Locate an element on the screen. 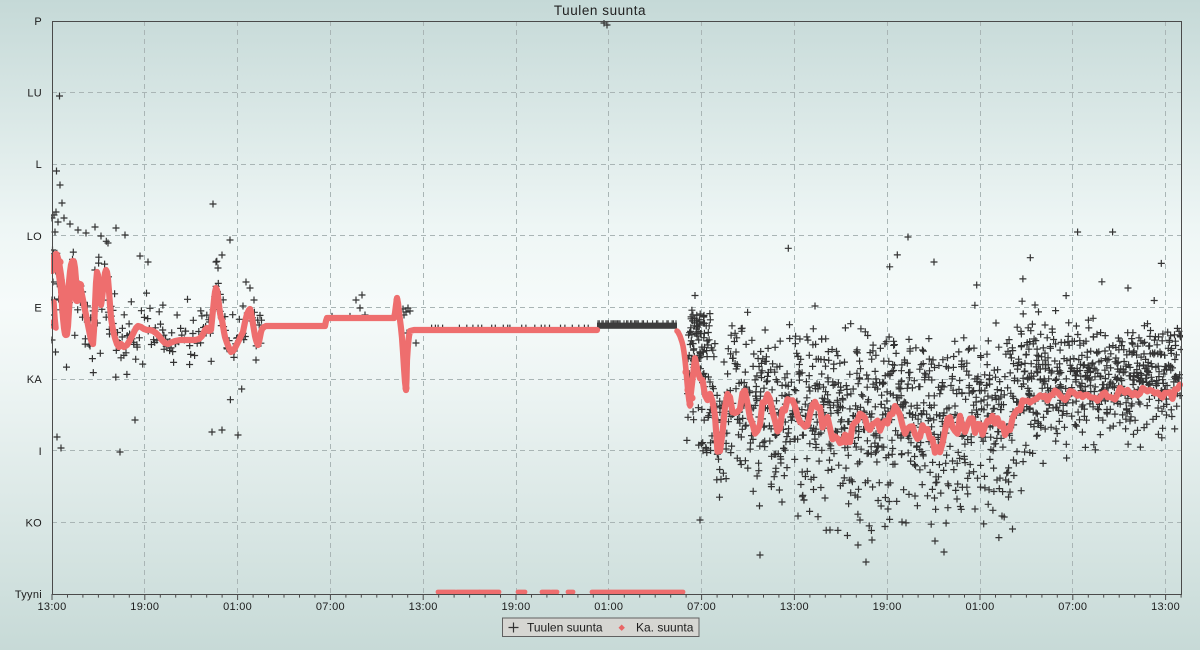 The height and width of the screenshot is (655, 1200). svg-text: L is located at coordinates (39, 165).